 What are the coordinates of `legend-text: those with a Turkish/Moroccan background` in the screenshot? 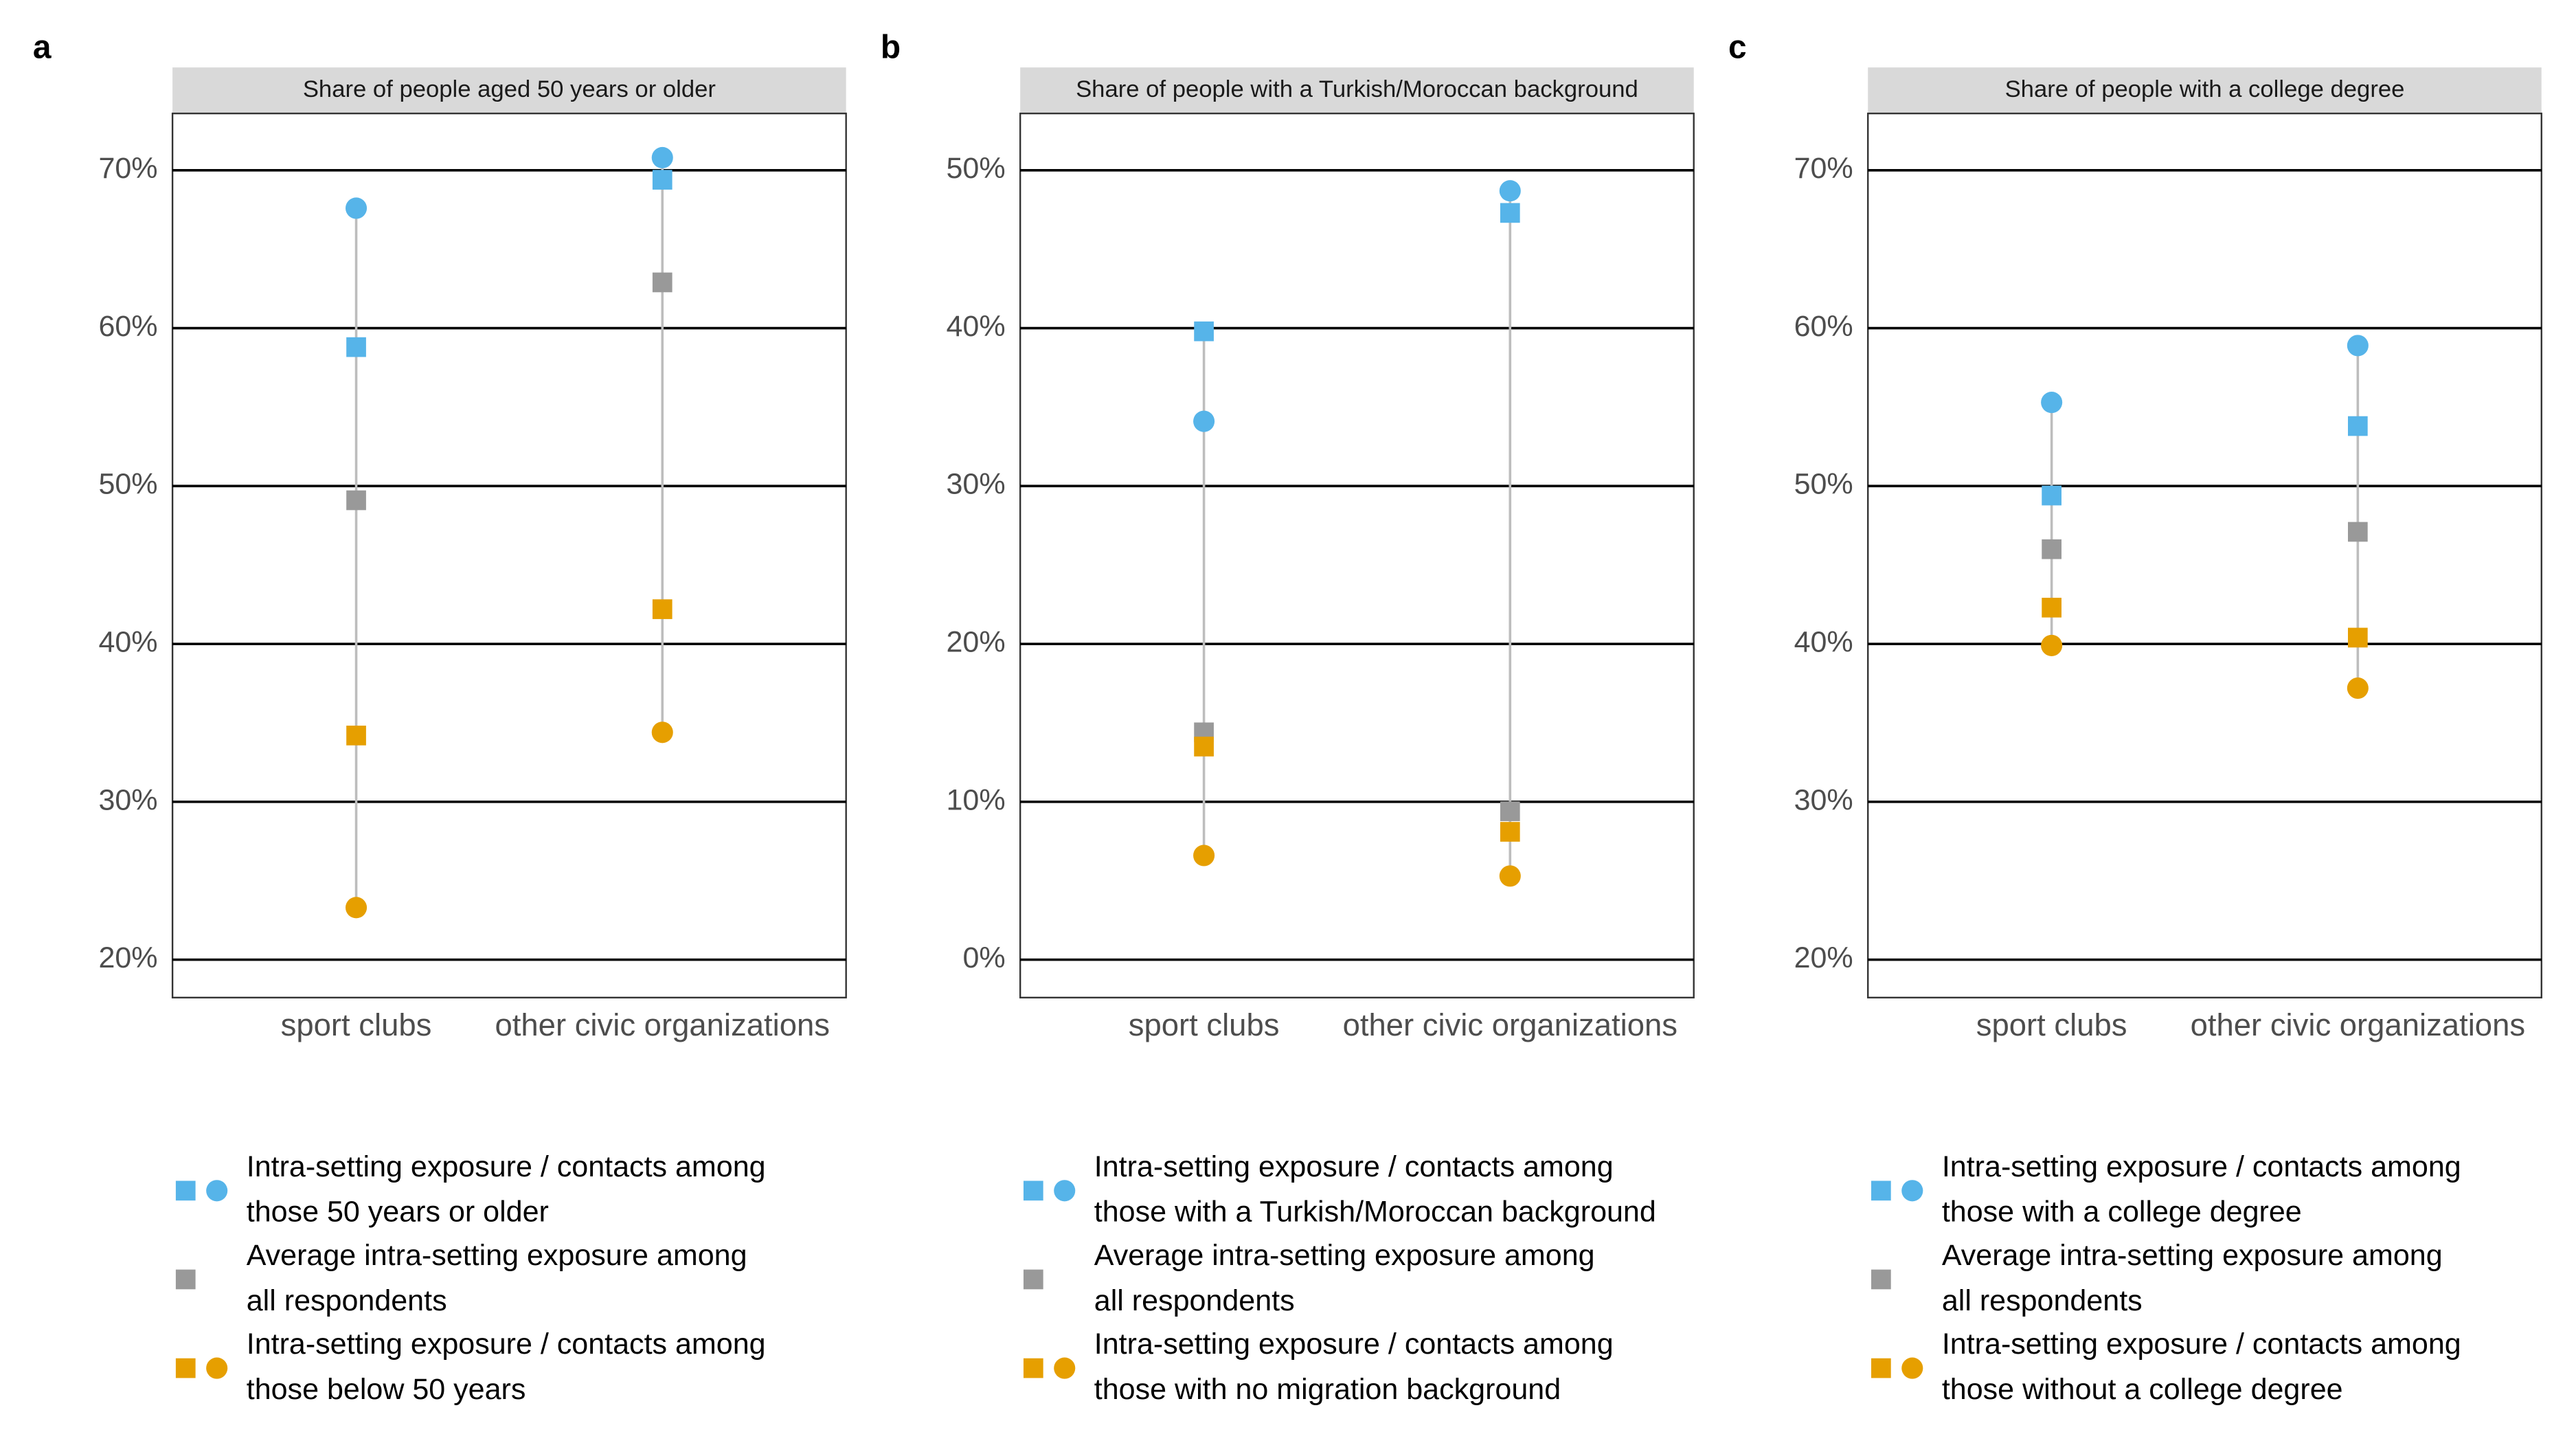 It's located at (1375, 1213).